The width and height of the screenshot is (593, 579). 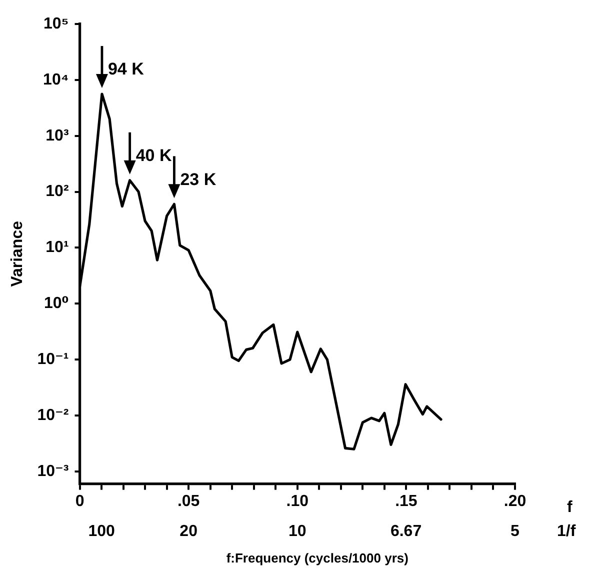 I want to click on annotation: 94 K, so click(x=126, y=69).